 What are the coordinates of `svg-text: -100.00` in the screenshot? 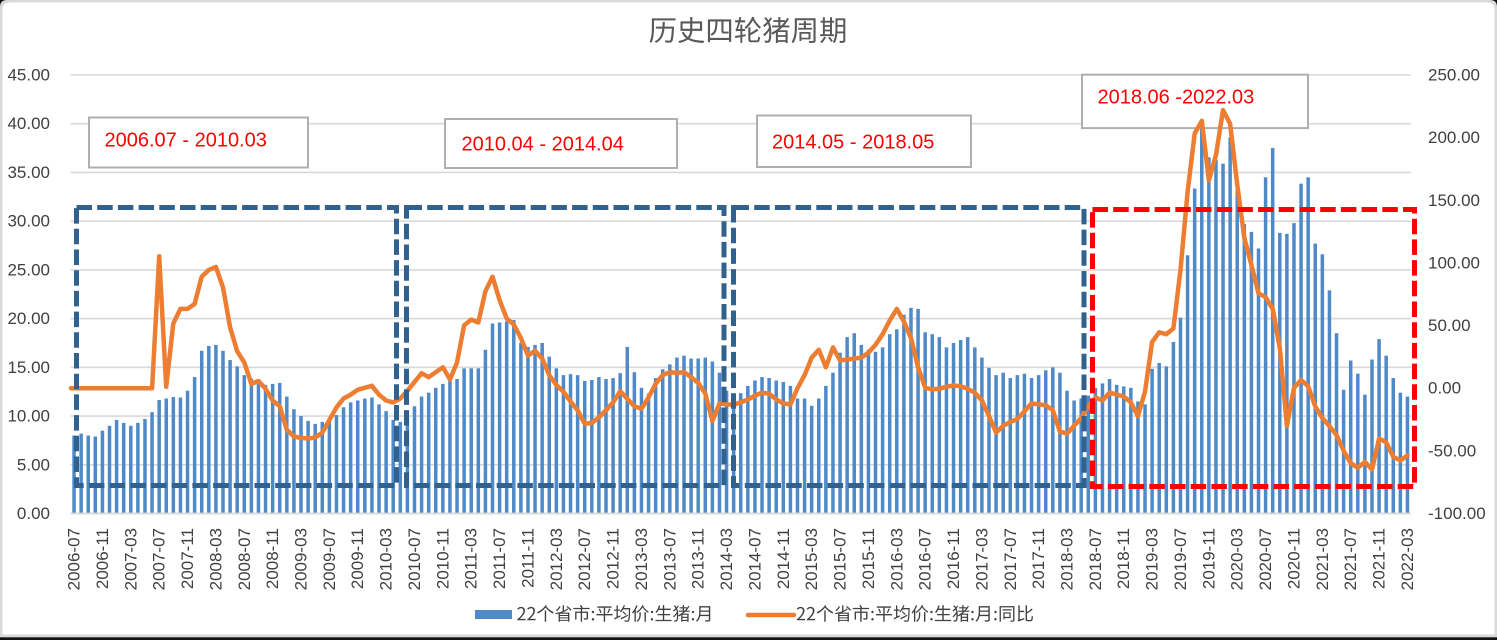 It's located at (1457, 513).